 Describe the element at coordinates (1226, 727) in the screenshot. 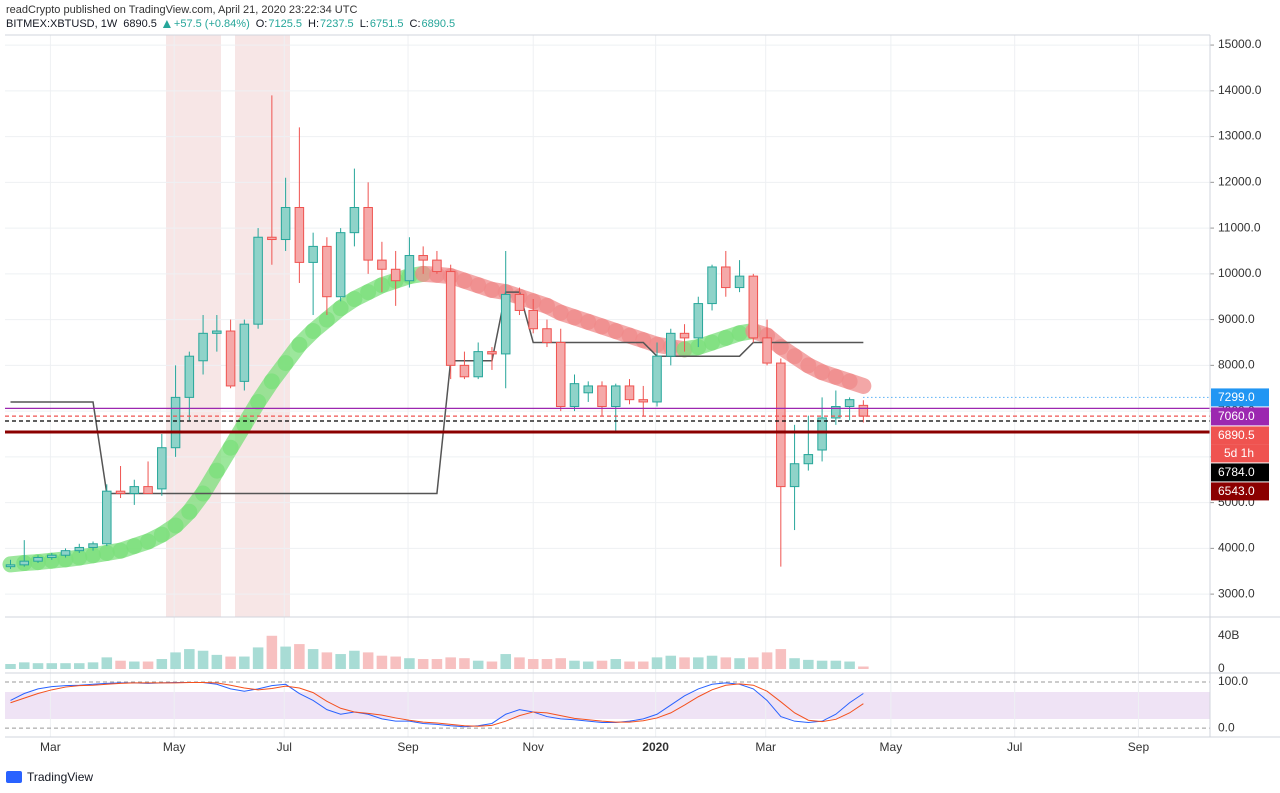

I see `osc-tick-label: 0.0` at that location.